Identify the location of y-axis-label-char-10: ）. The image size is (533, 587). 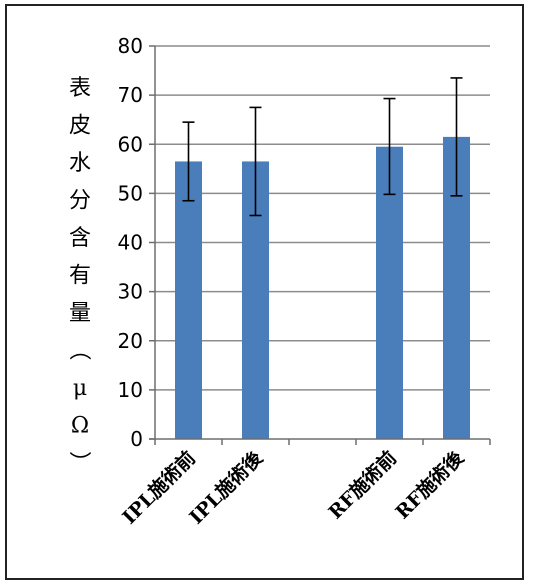
(78, 462).